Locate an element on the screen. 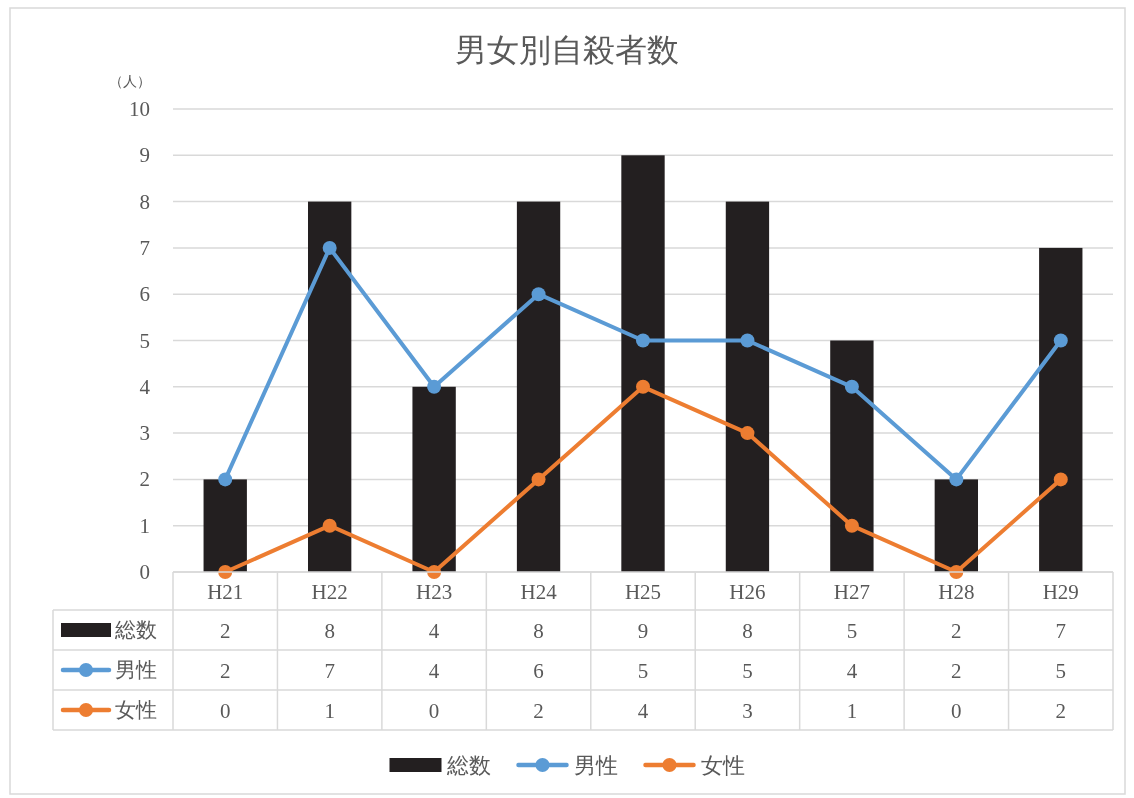 This screenshot has height=798, width=1134. xtick: H27 is located at coordinates (851, 592).